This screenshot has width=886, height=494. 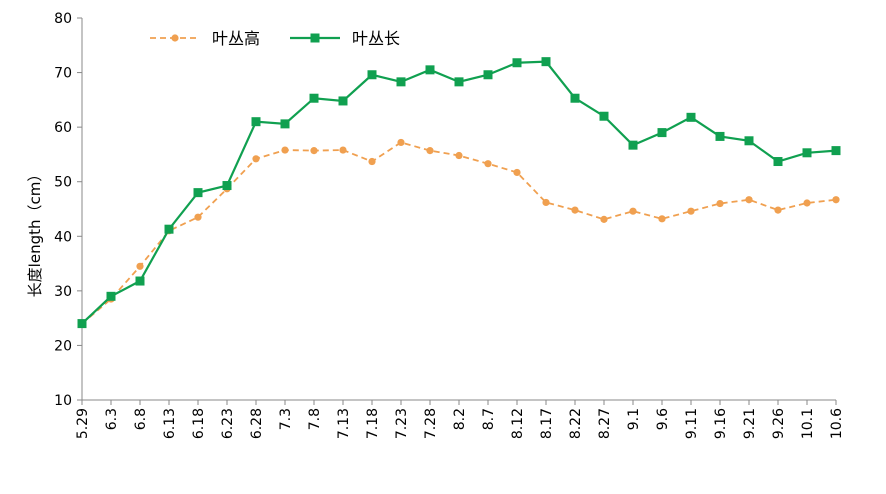 I want to click on y-tick-label: 10, so click(x=63, y=401).